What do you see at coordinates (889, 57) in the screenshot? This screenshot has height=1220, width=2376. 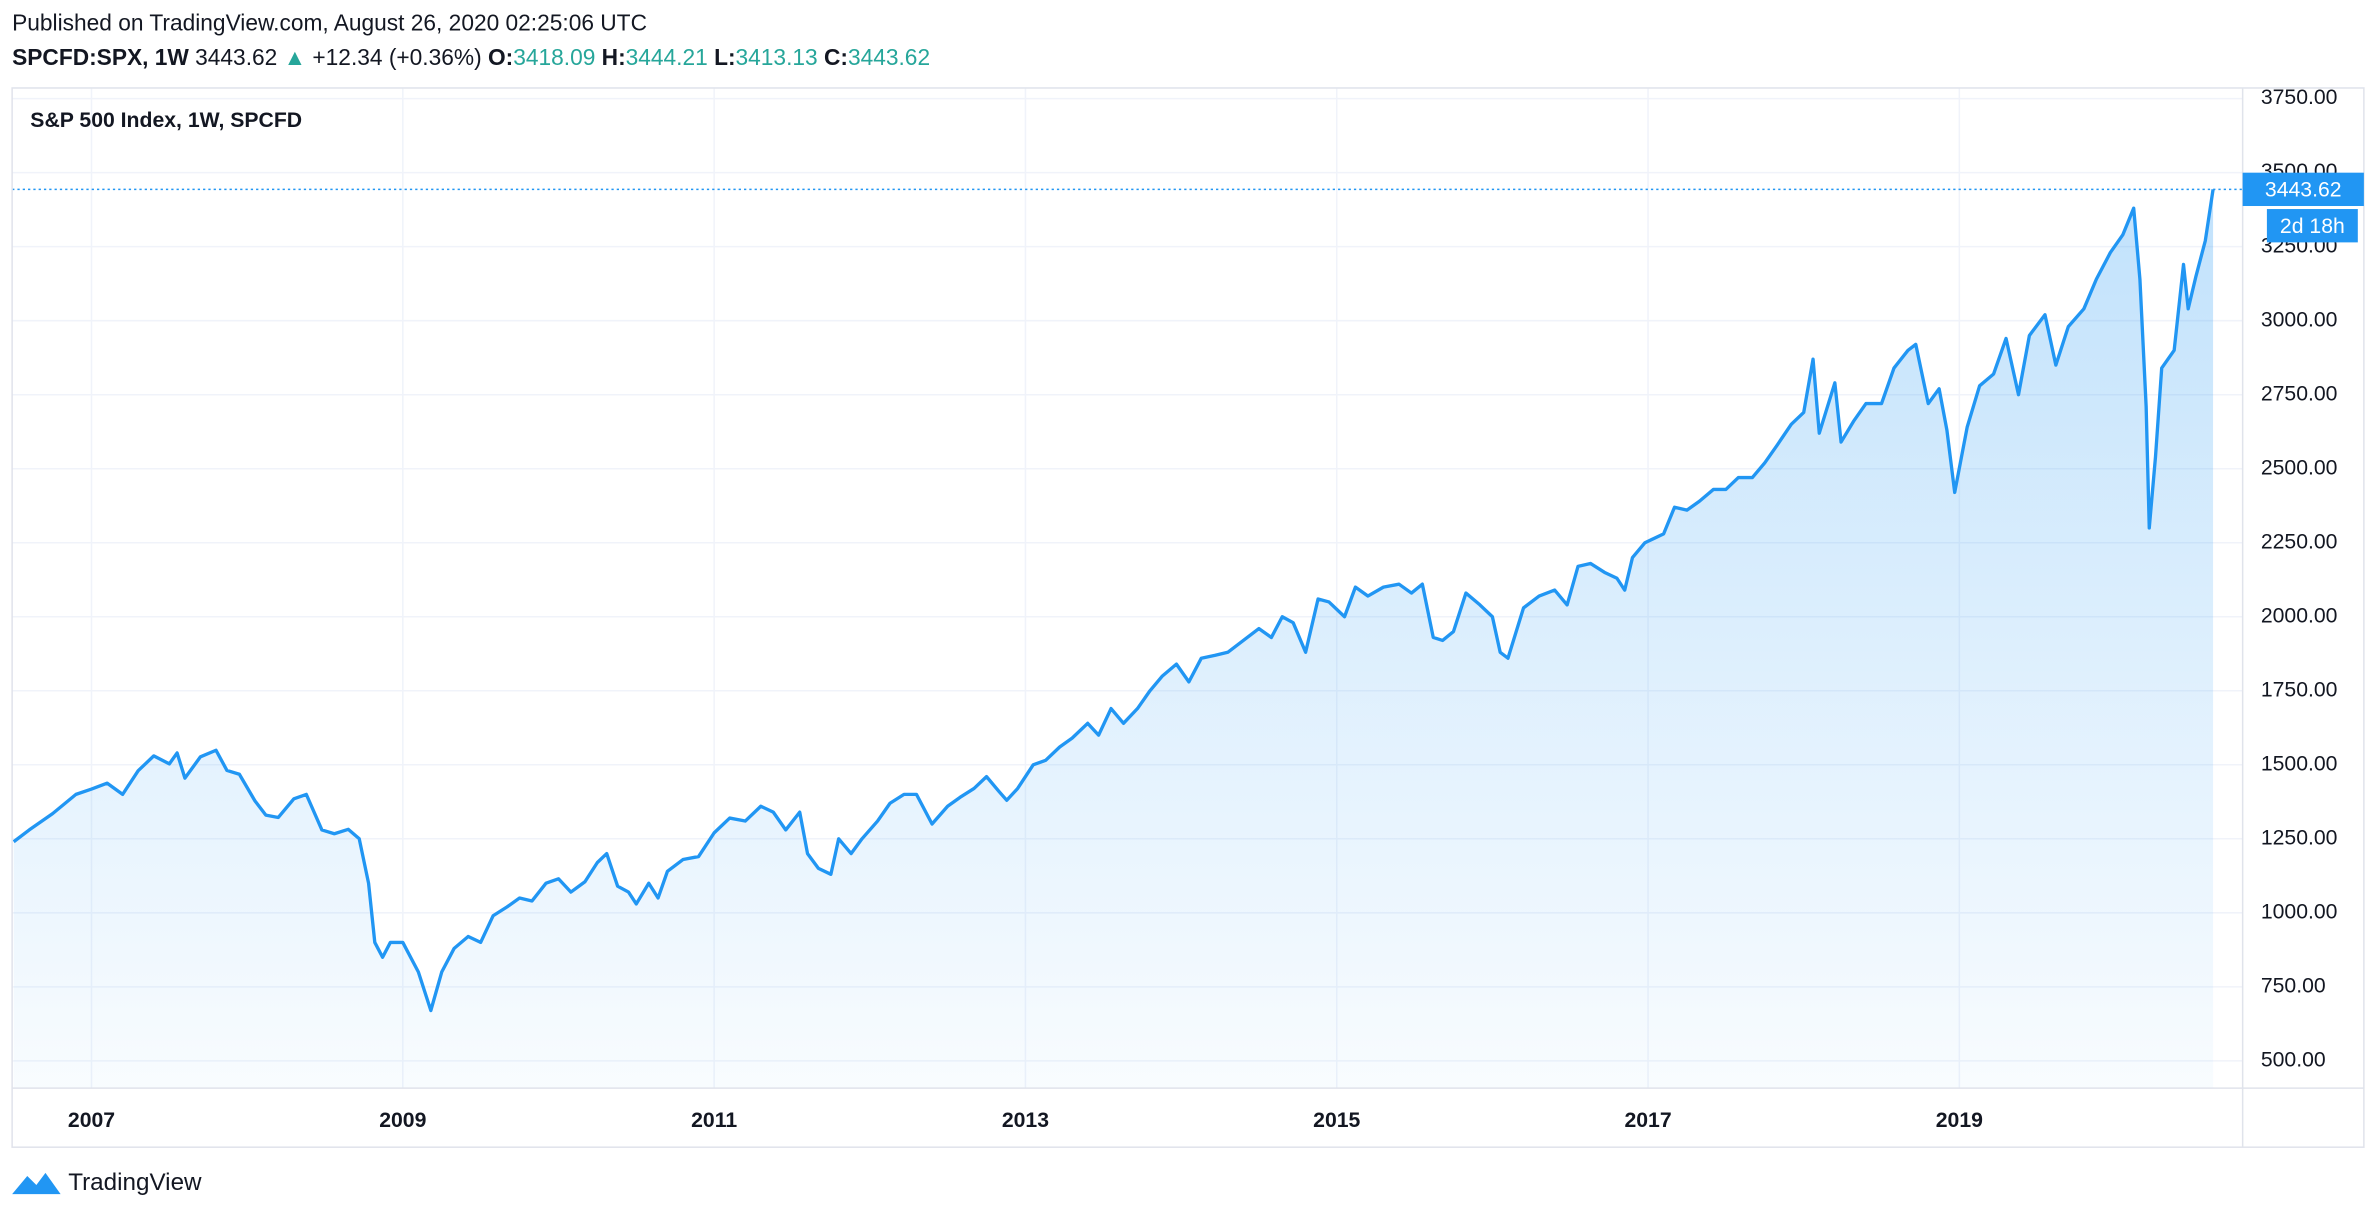 I see `ohlc-value: 3443.62` at bounding box center [889, 57].